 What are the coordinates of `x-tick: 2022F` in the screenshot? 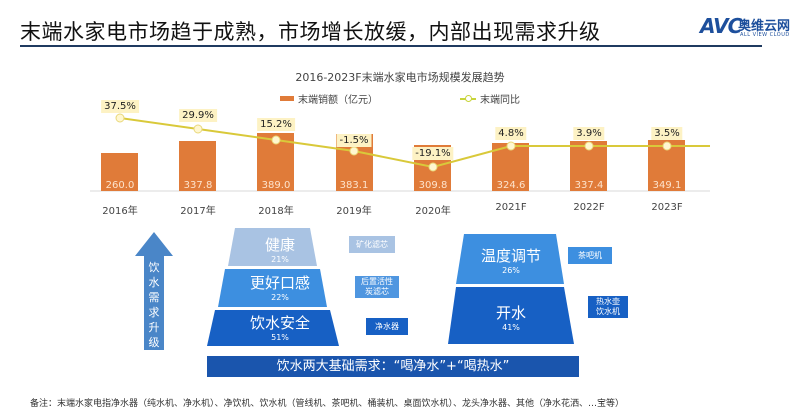 It's located at (589, 207).